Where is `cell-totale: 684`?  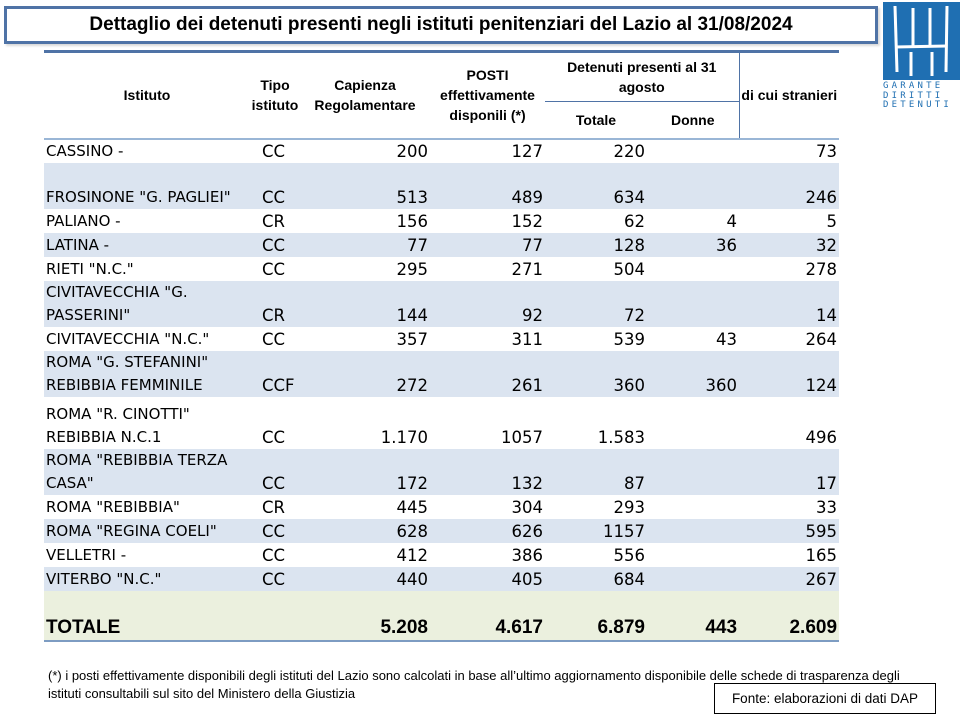
cell-totale: 684 is located at coordinates (596, 578).